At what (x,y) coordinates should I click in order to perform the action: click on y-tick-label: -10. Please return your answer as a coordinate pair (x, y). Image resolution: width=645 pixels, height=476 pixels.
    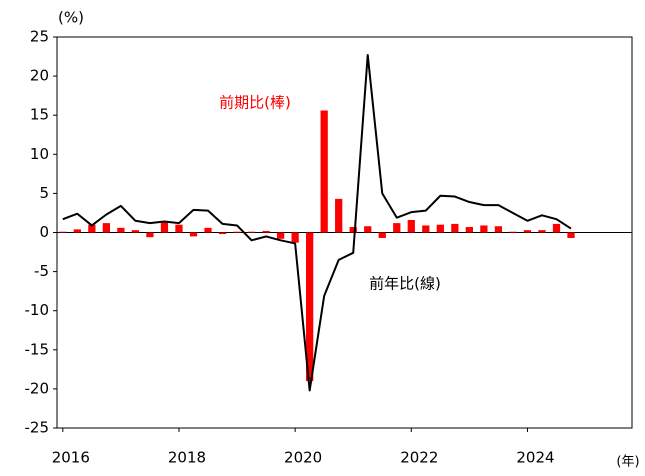
    Looking at the image, I should click on (37, 310).